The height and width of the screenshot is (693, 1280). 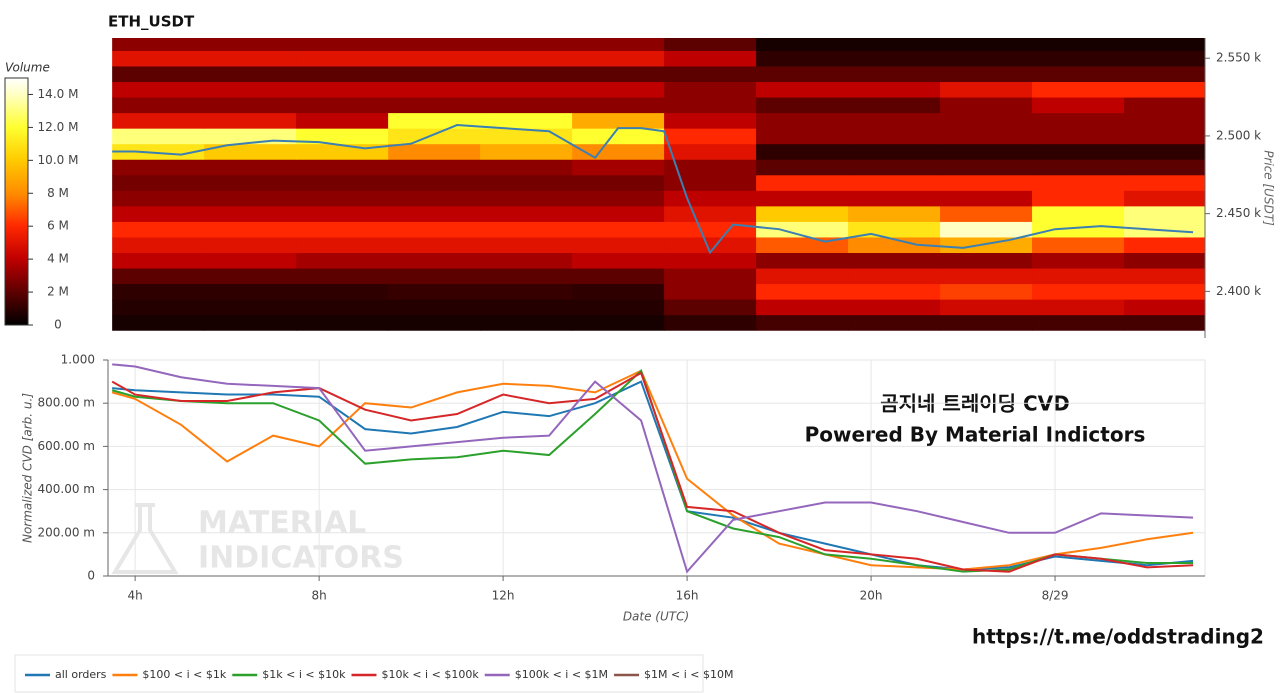 I want to click on footer-link: https://t.me/oddstrading2, so click(x=1118, y=637).